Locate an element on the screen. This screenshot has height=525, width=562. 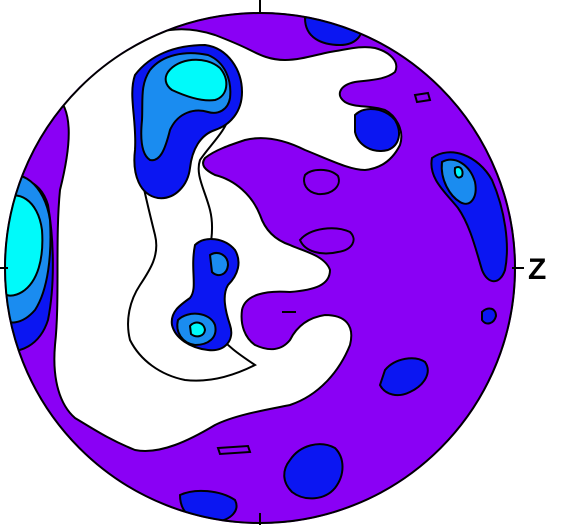
contour-level-2-east-spot is located at coordinates (377, 130).